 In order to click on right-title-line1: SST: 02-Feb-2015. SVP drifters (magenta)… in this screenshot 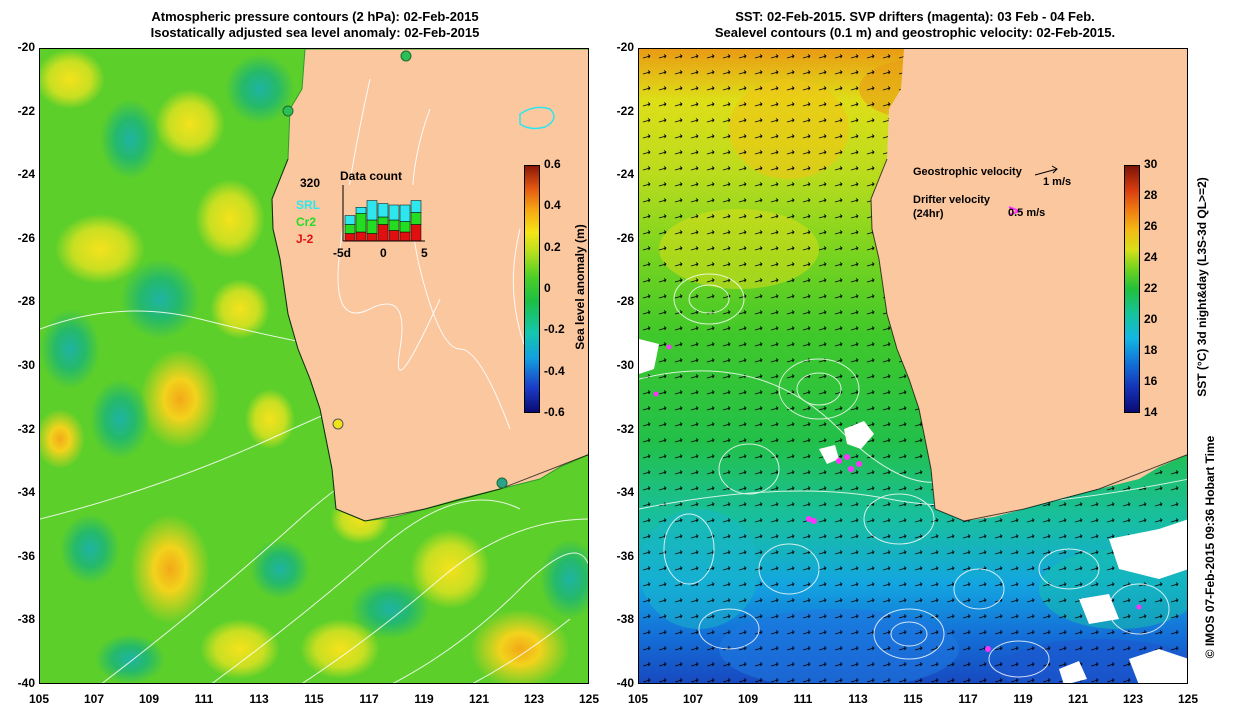, I will do `click(915, 16)`.